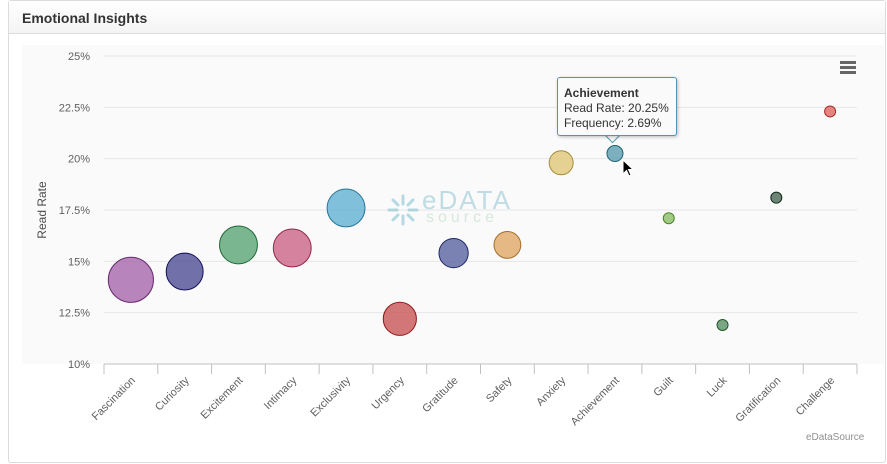 This screenshot has height=464, width=887. I want to click on x-tick-label: Intimacy, so click(281, 393).